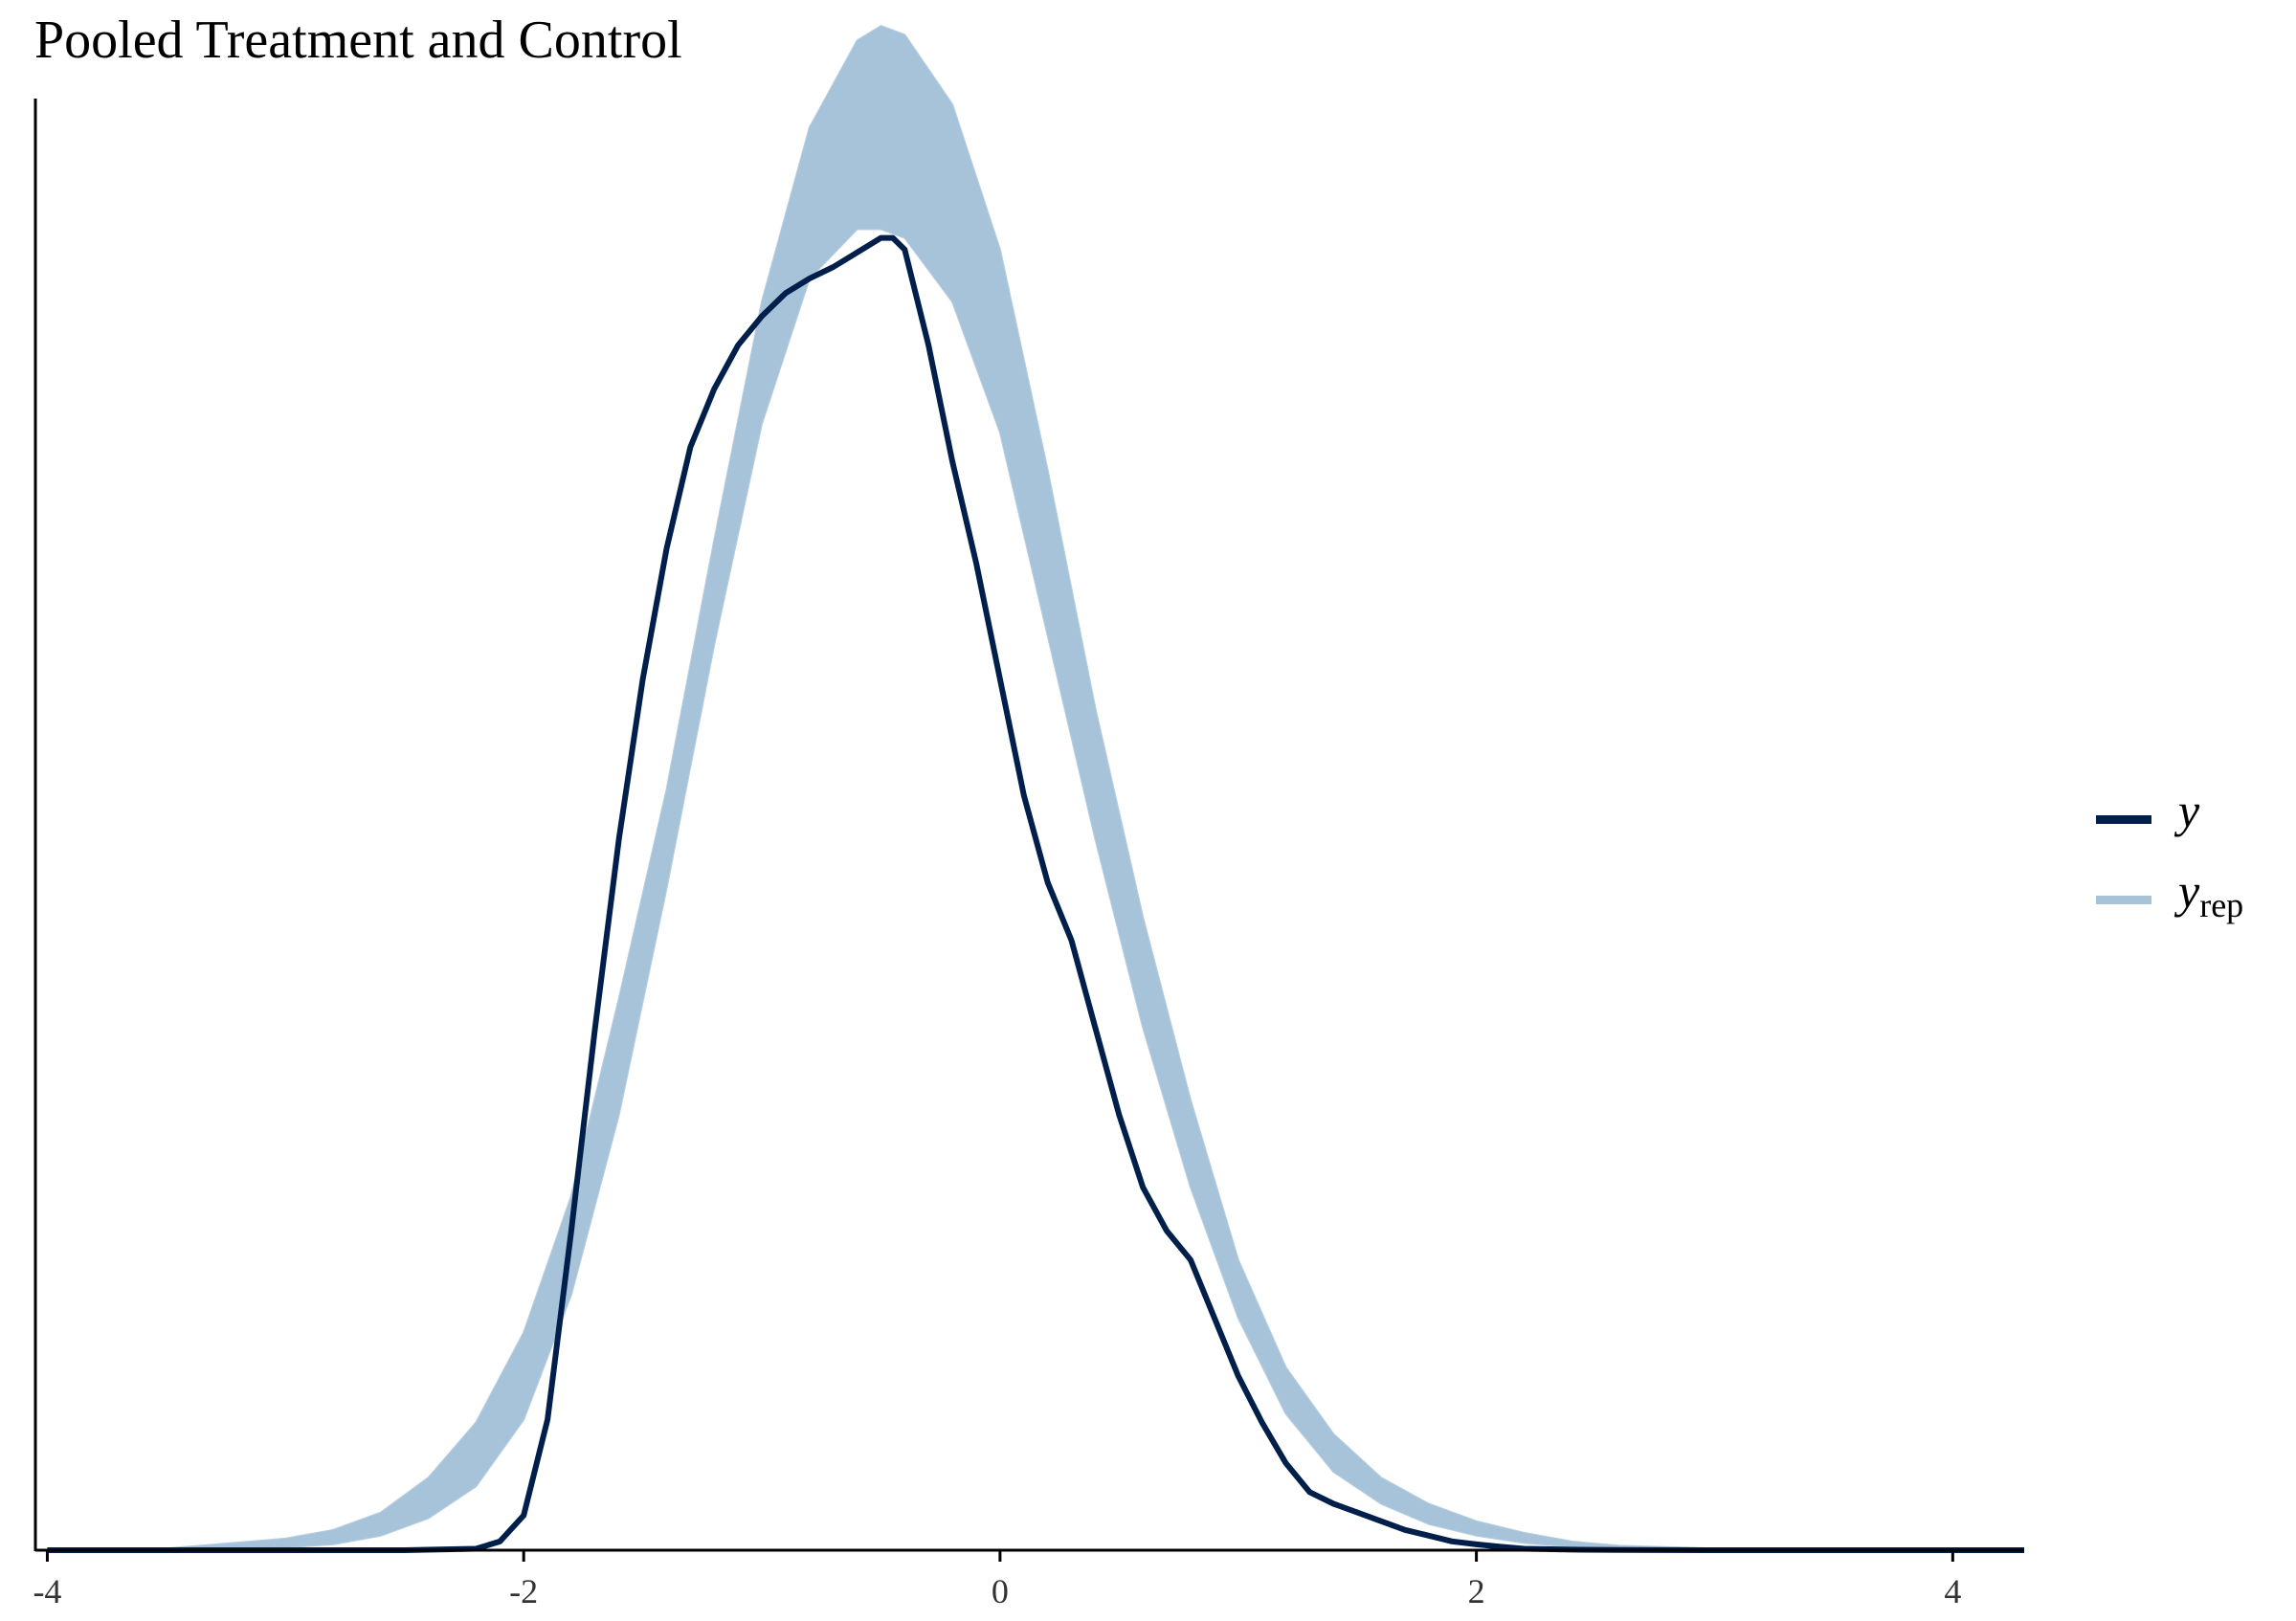  I want to click on legend-item-yrep: yrep, so click(2191, 903).